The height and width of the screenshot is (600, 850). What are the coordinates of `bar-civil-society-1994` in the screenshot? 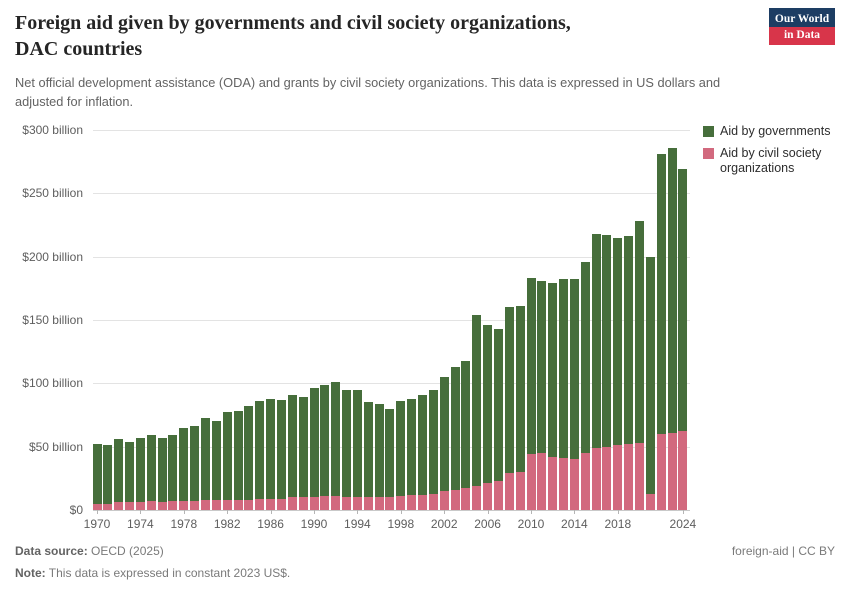 It's located at (357, 503).